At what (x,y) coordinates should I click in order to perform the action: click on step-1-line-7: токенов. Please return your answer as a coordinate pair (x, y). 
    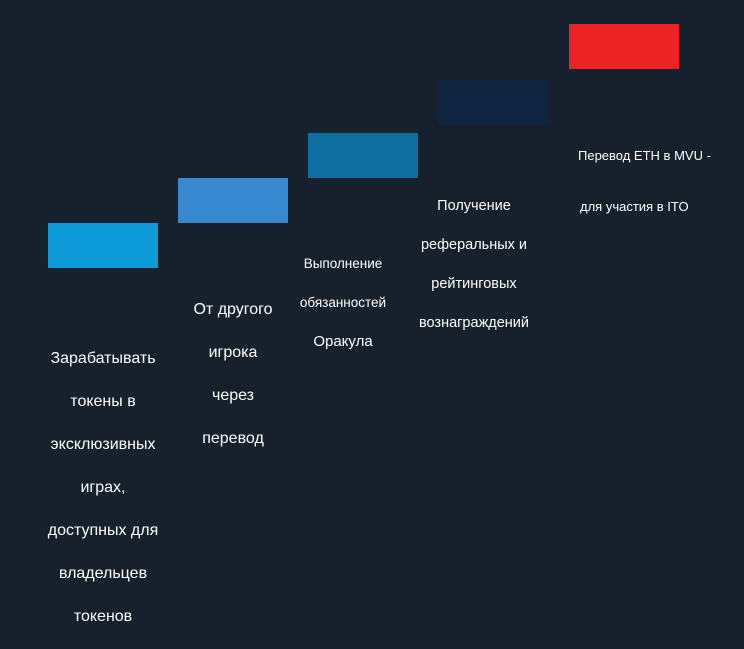
    Looking at the image, I should click on (103, 616).